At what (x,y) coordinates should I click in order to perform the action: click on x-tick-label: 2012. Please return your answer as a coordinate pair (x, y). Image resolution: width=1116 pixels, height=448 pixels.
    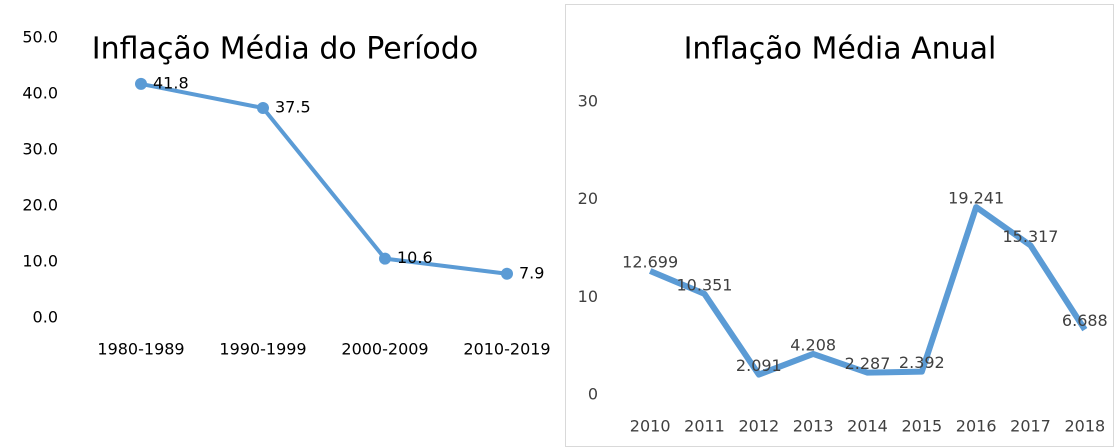
    Looking at the image, I should click on (758, 426).